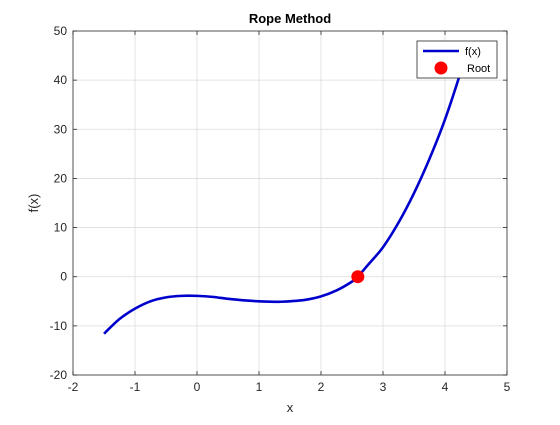 The width and height of the screenshot is (560, 425). I want to click on root-marker, so click(358, 277).